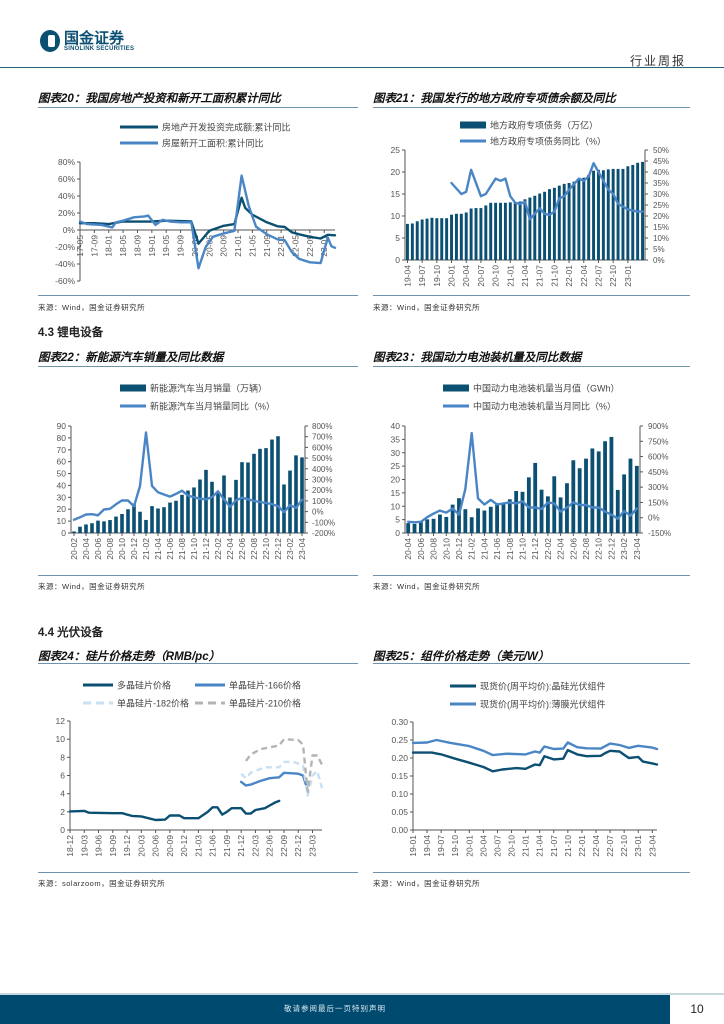 The image size is (724, 1024). I want to click on x-tick-label: 21-02, so click(146, 549).